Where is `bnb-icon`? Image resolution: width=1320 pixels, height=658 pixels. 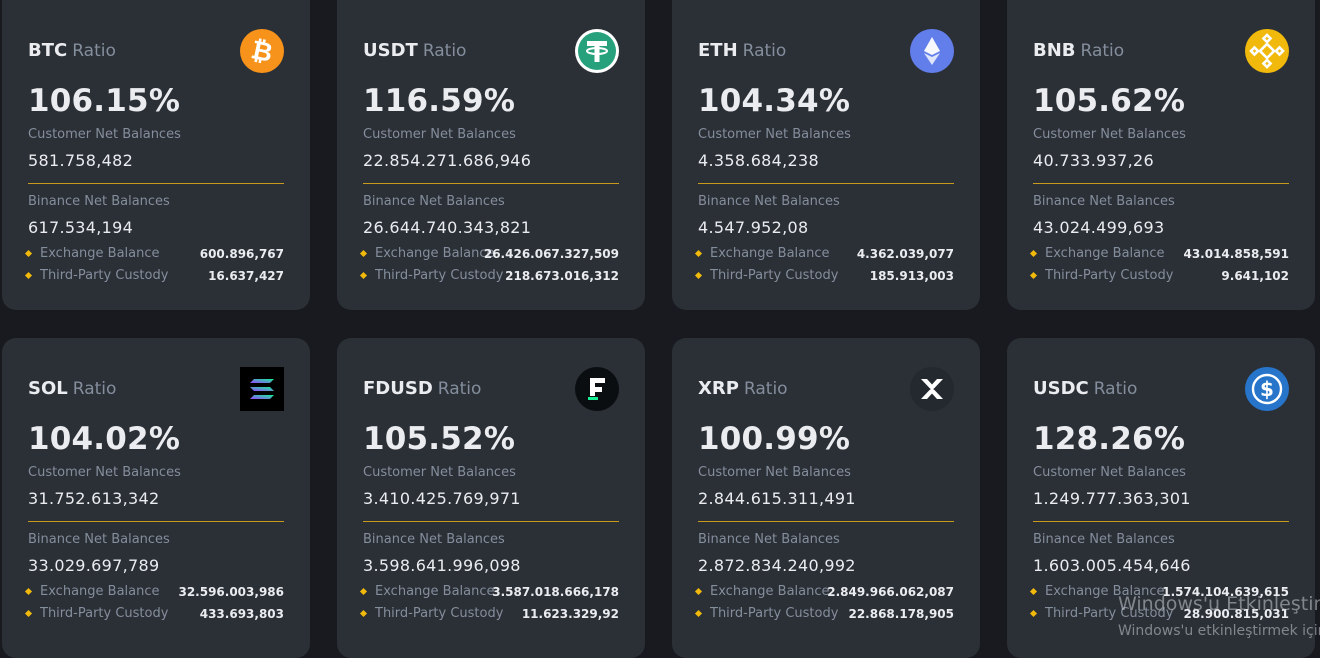
bnb-icon is located at coordinates (1267, 51).